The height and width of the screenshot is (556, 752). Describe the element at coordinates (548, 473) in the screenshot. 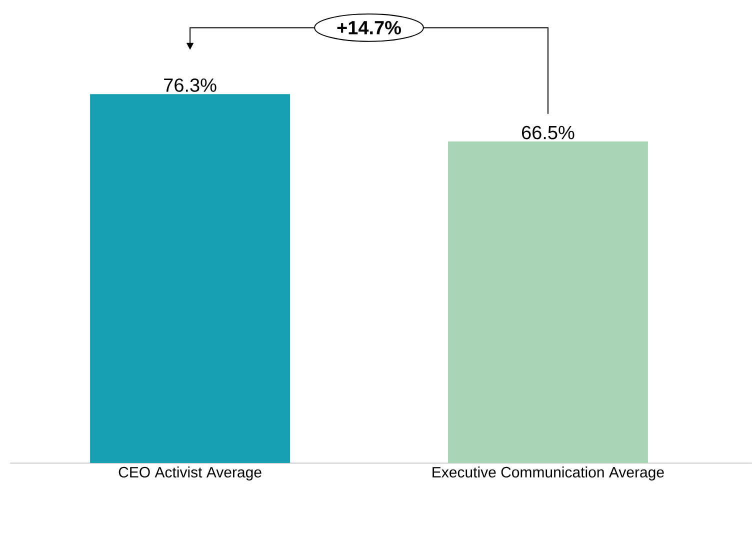

I see `x-tick-label: Executive Communication Average` at that location.